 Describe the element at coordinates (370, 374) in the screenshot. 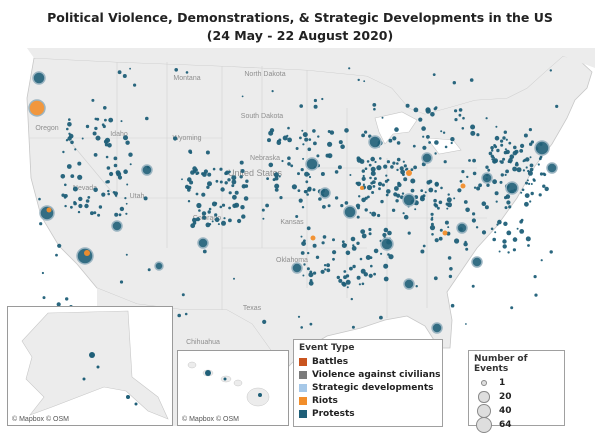

I see `legend-item-violence-against-civilians: Violence against civilians` at that location.